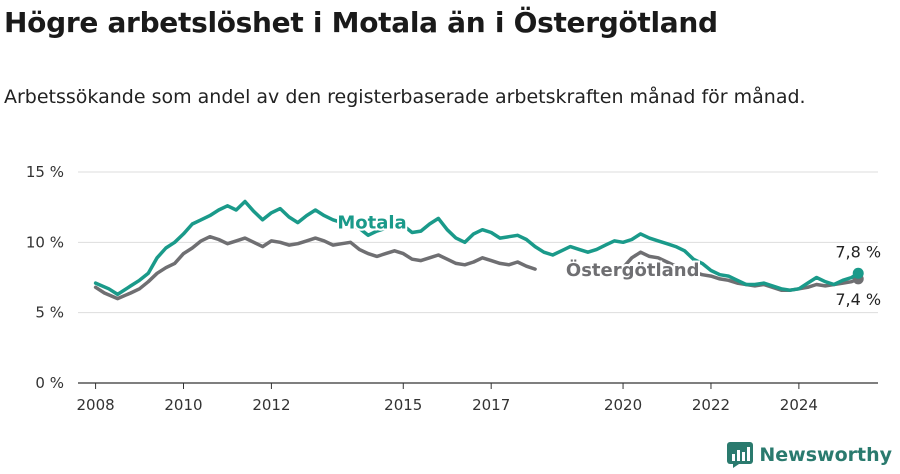 The height and width of the screenshot is (474, 900). Describe the element at coordinates (49, 383) in the screenshot. I see `y-tick-label: 0 %` at that location.